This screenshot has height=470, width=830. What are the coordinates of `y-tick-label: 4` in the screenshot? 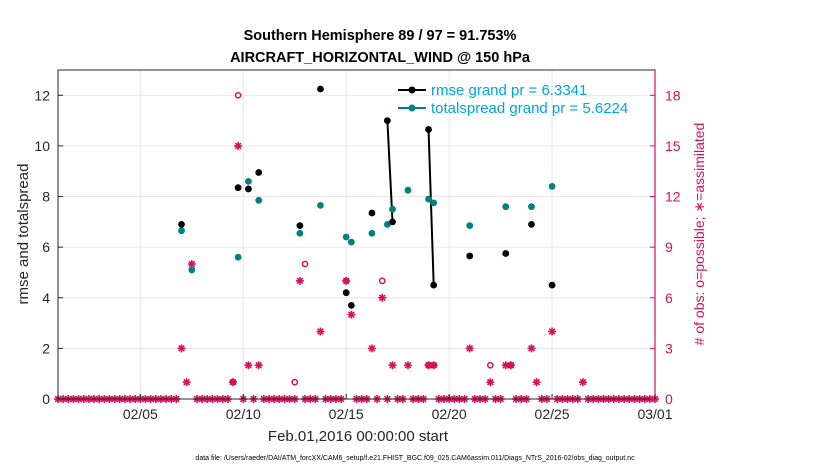 It's located at (46, 298).